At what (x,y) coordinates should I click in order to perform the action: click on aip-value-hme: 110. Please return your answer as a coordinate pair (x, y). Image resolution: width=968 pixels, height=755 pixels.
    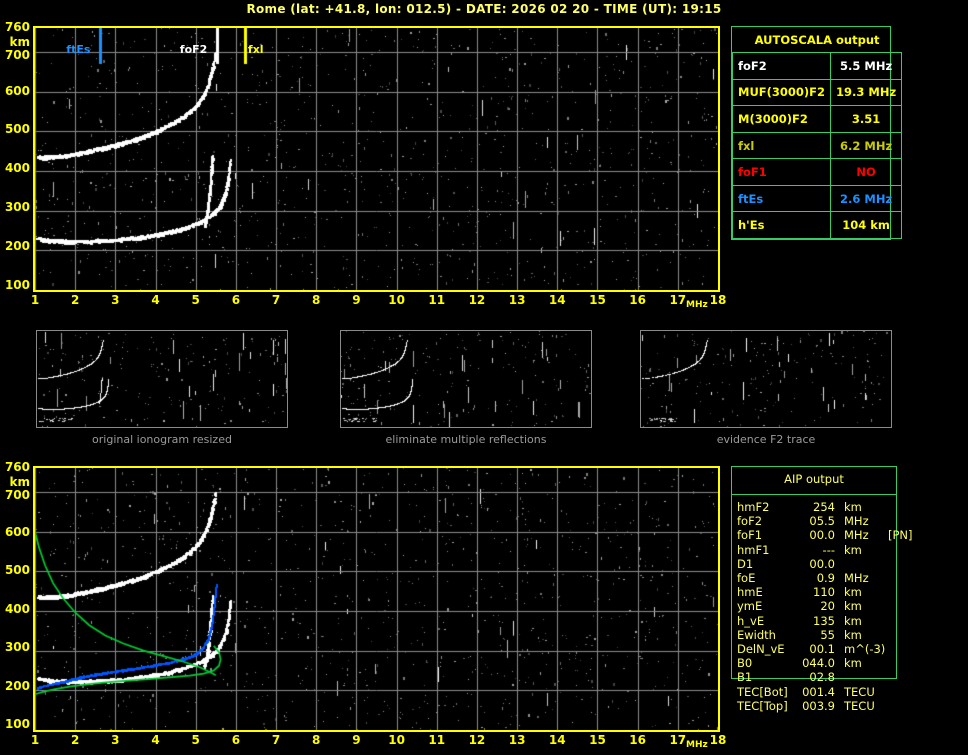
    Looking at the image, I should click on (824, 592).